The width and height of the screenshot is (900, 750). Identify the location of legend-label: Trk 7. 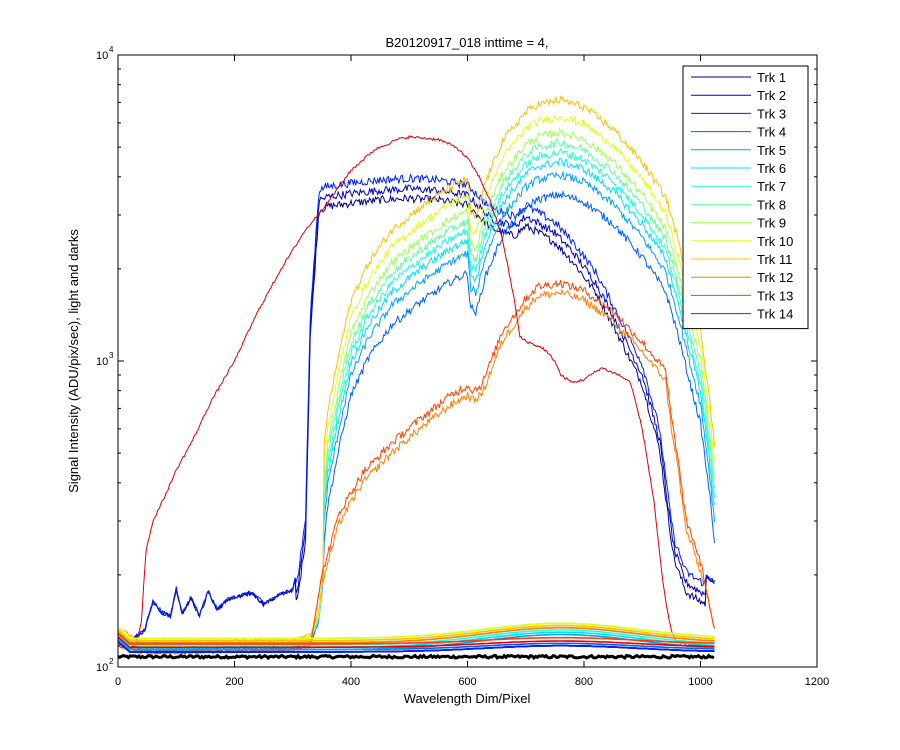
(771, 186).